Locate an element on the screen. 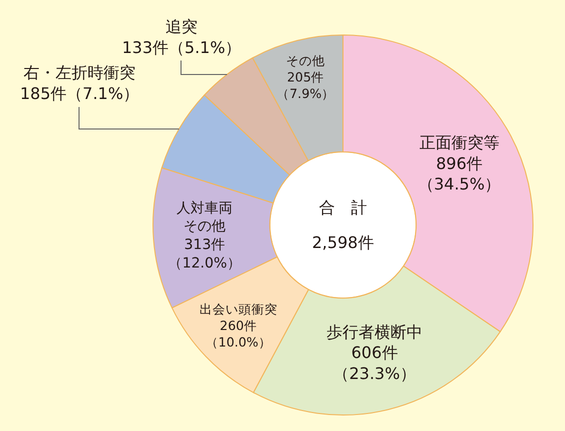  slice-label: 歩行者横断中 is located at coordinates (374, 332).